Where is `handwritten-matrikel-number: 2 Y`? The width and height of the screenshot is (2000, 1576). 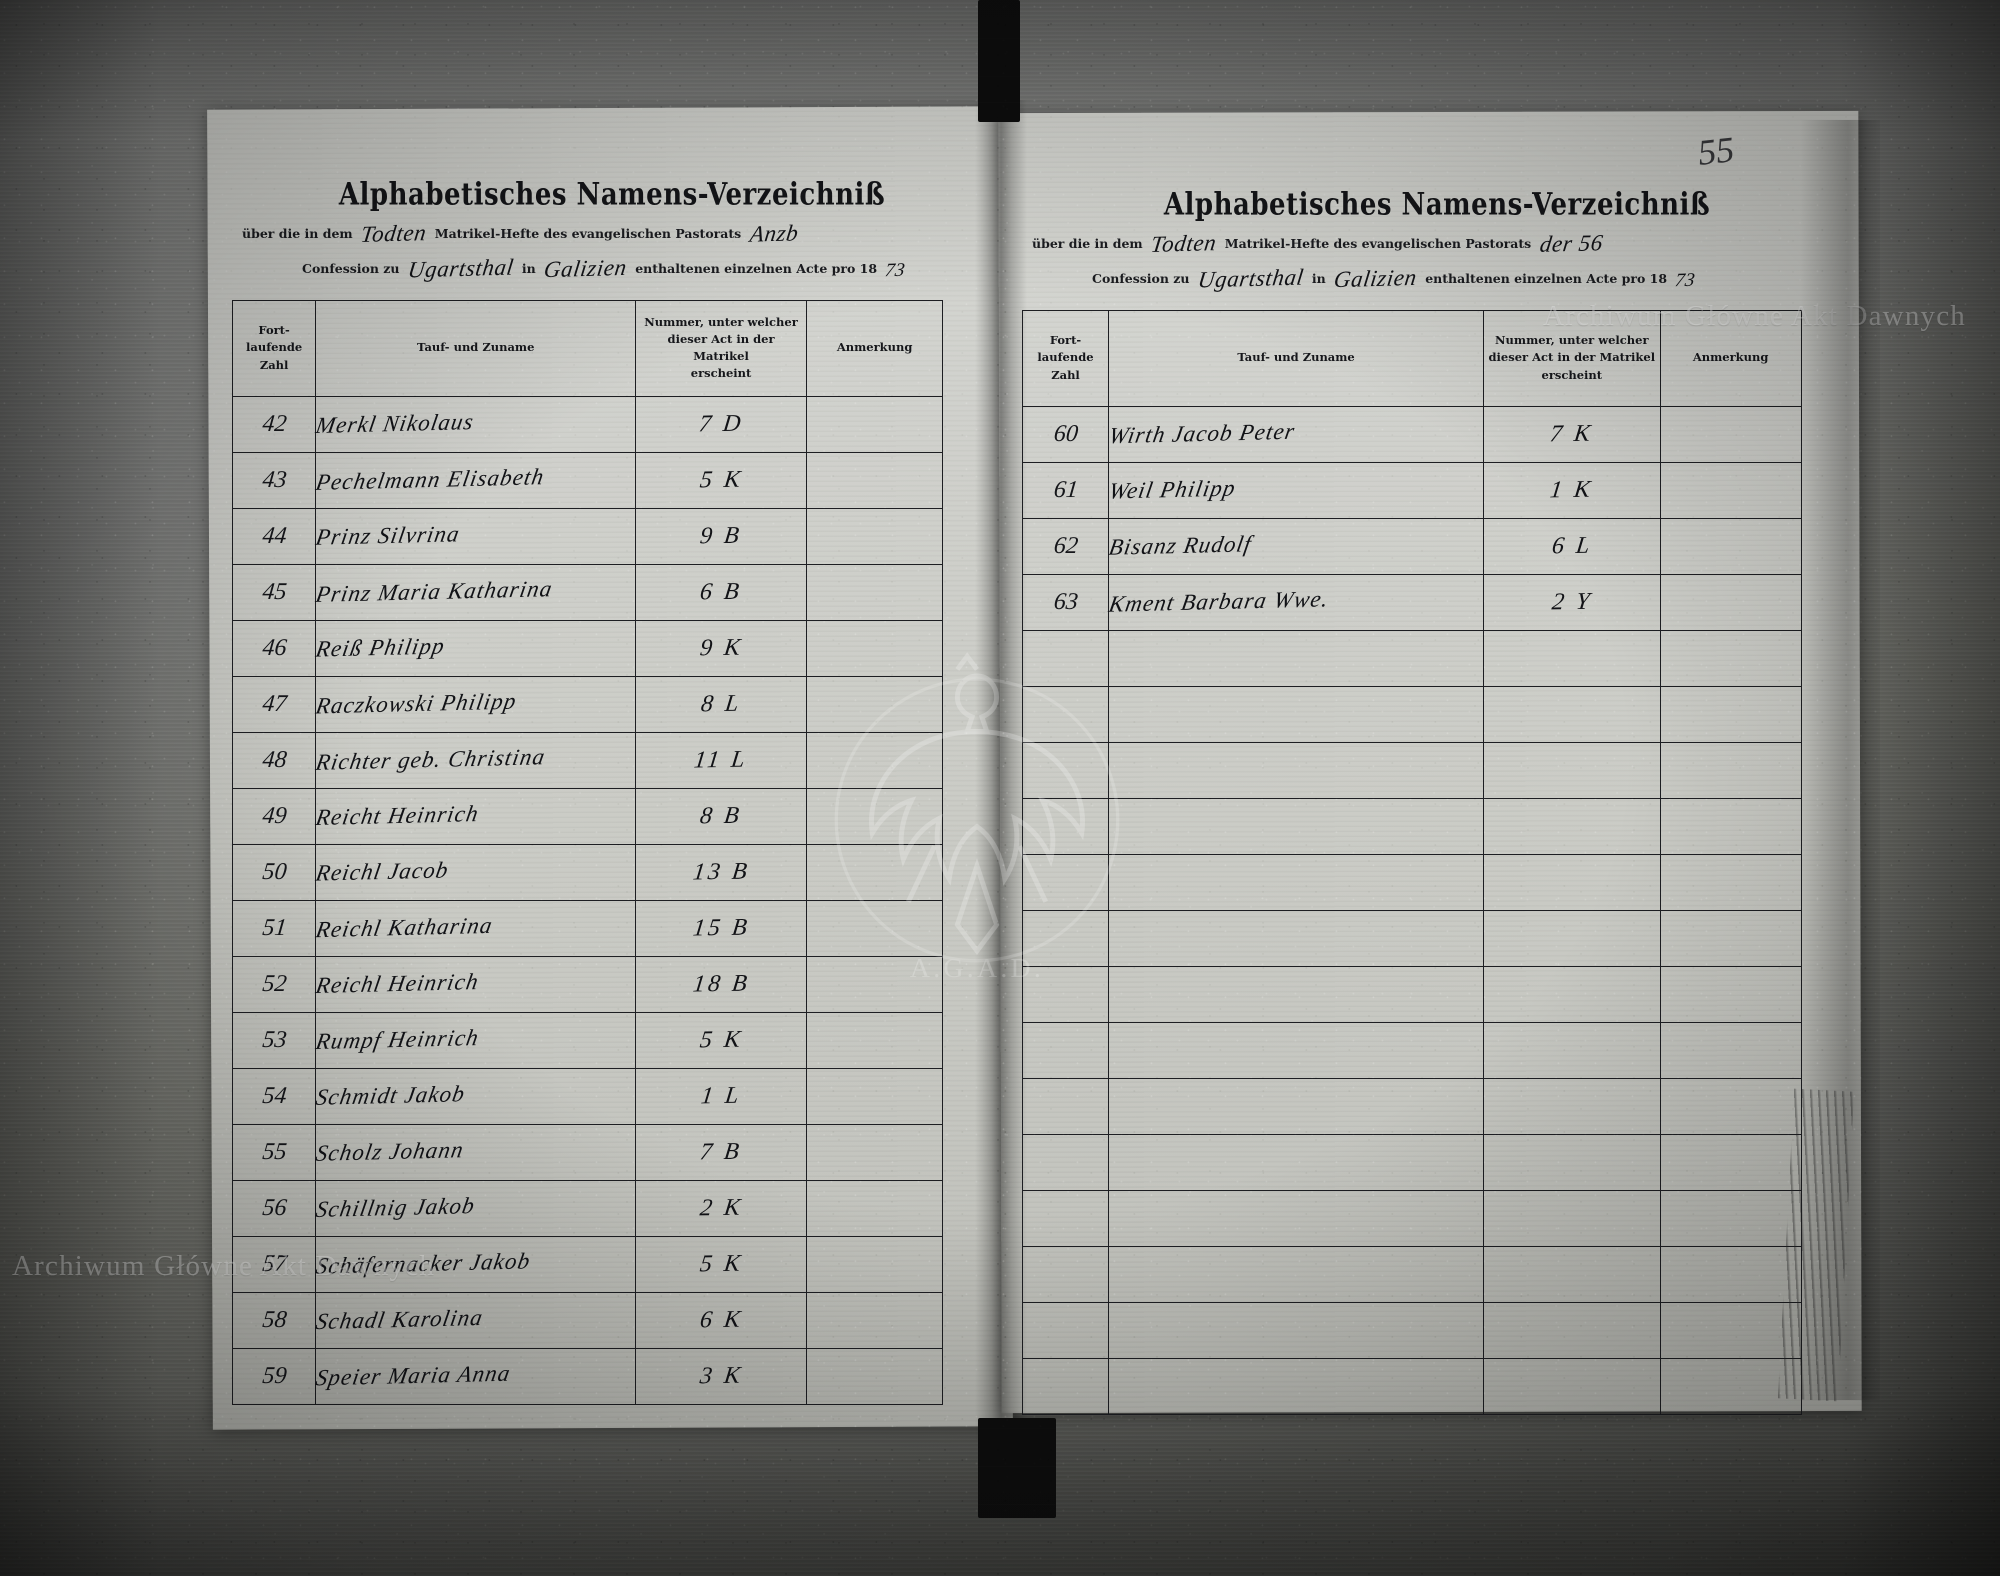
handwritten-matrikel-number: 2 Y is located at coordinates (1572, 601).